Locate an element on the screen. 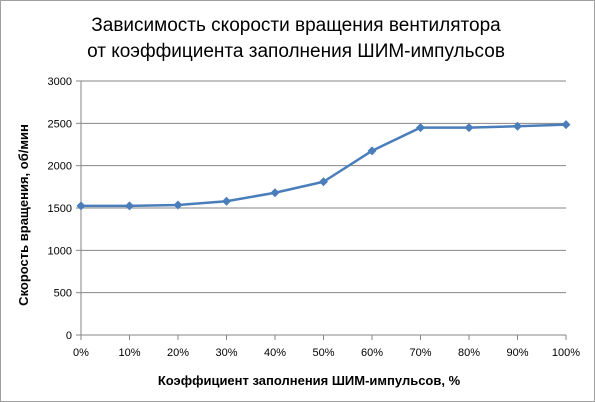 The image size is (595, 402). y-tick-label: 2500 is located at coordinates (60, 124).